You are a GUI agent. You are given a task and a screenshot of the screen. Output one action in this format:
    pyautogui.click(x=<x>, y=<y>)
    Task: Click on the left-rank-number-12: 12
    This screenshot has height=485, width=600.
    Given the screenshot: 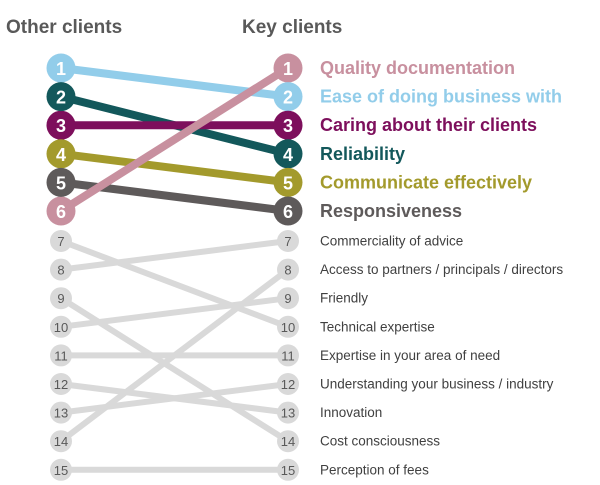 What is the action you would take?
    pyautogui.click(x=61, y=384)
    